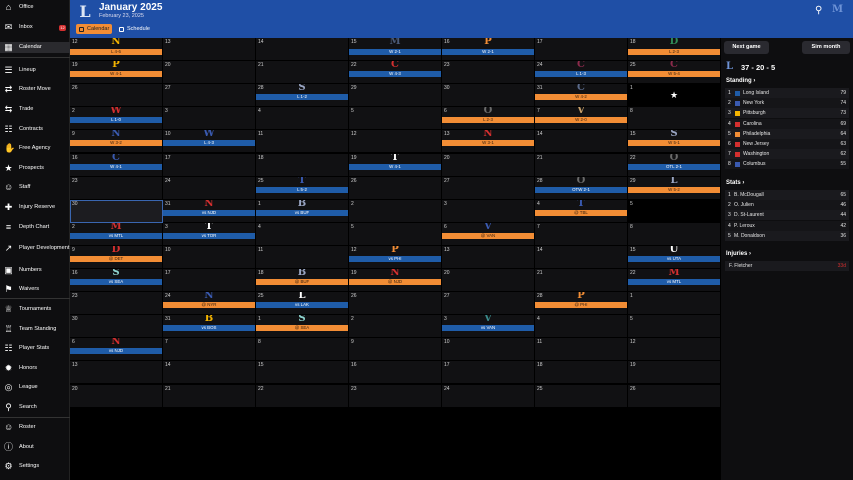 Image resolution: width=853 pixels, height=480 pixels. I want to click on game-result: vs SEA, so click(116, 282).